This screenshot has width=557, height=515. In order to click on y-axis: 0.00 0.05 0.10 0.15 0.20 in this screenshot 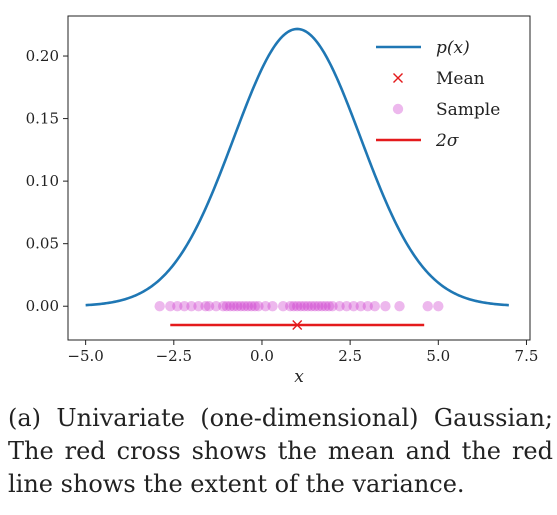, I will do `click(47, 181)`.